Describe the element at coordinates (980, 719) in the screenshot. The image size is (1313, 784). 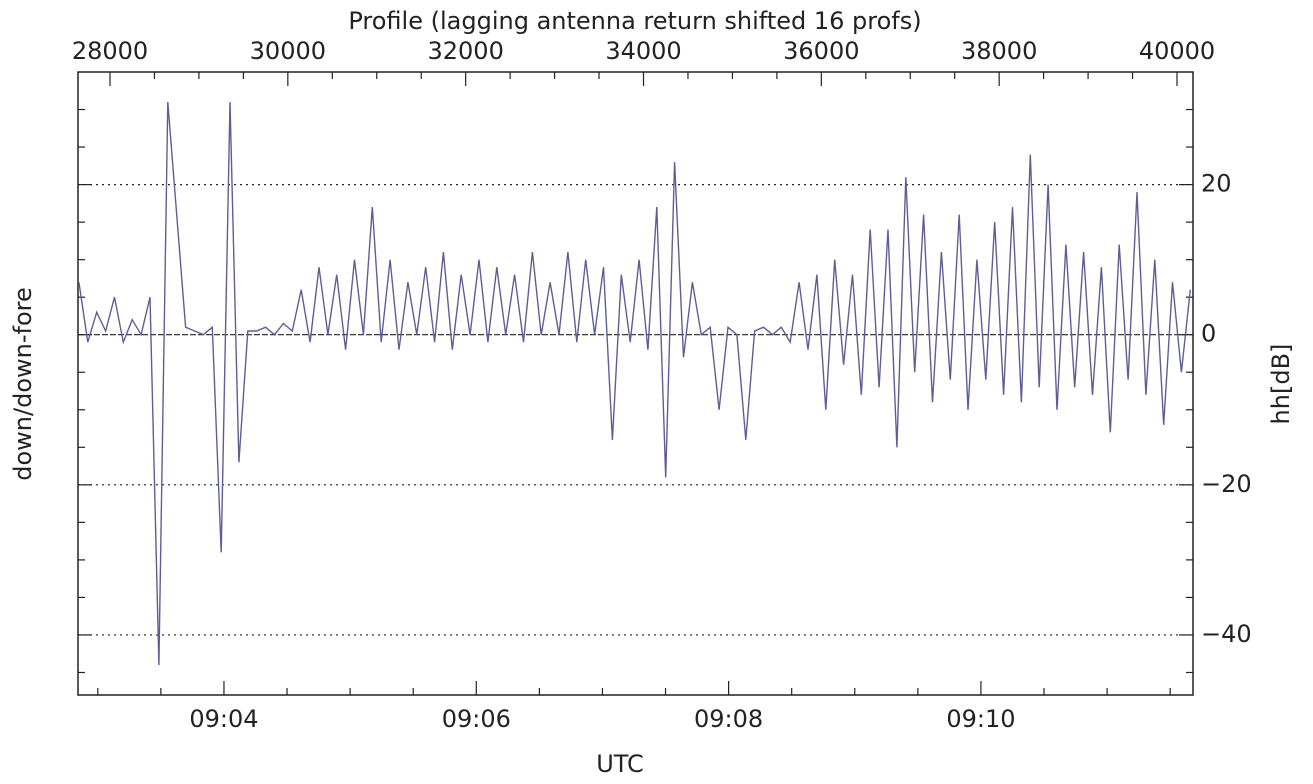
I see `x2-tick-label: 09:10` at that location.